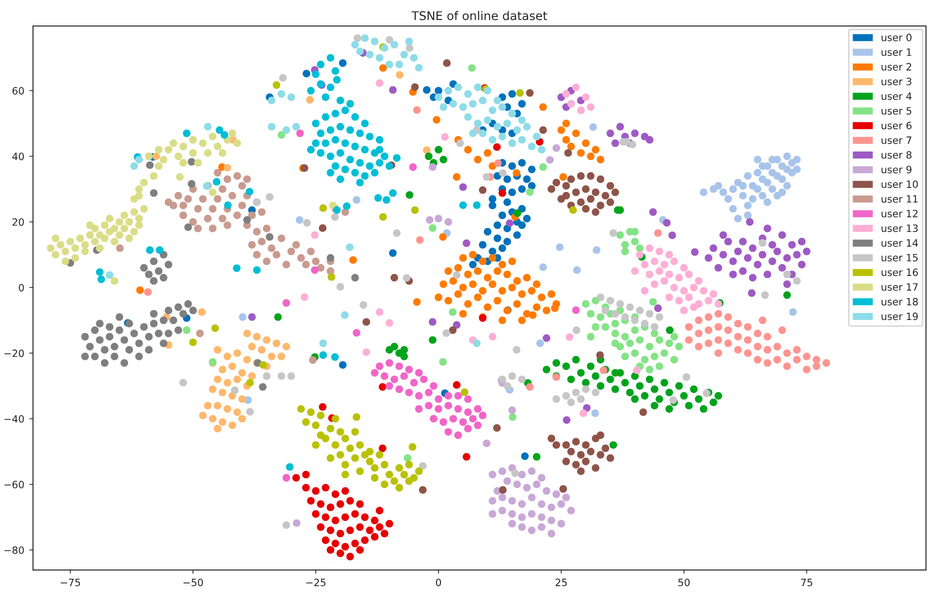  What do you see at coordinates (21, 288) in the screenshot?
I see `y-tick-label: 0` at bounding box center [21, 288].